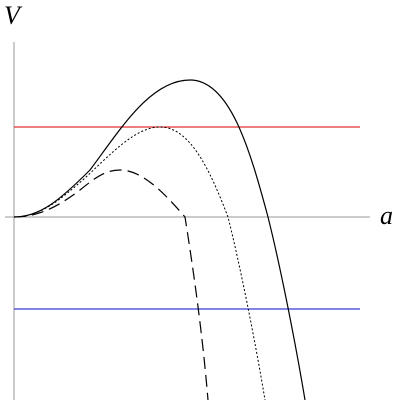  Describe the element at coordinates (13, 15) in the screenshot. I see `y-axis-label: V` at that location.